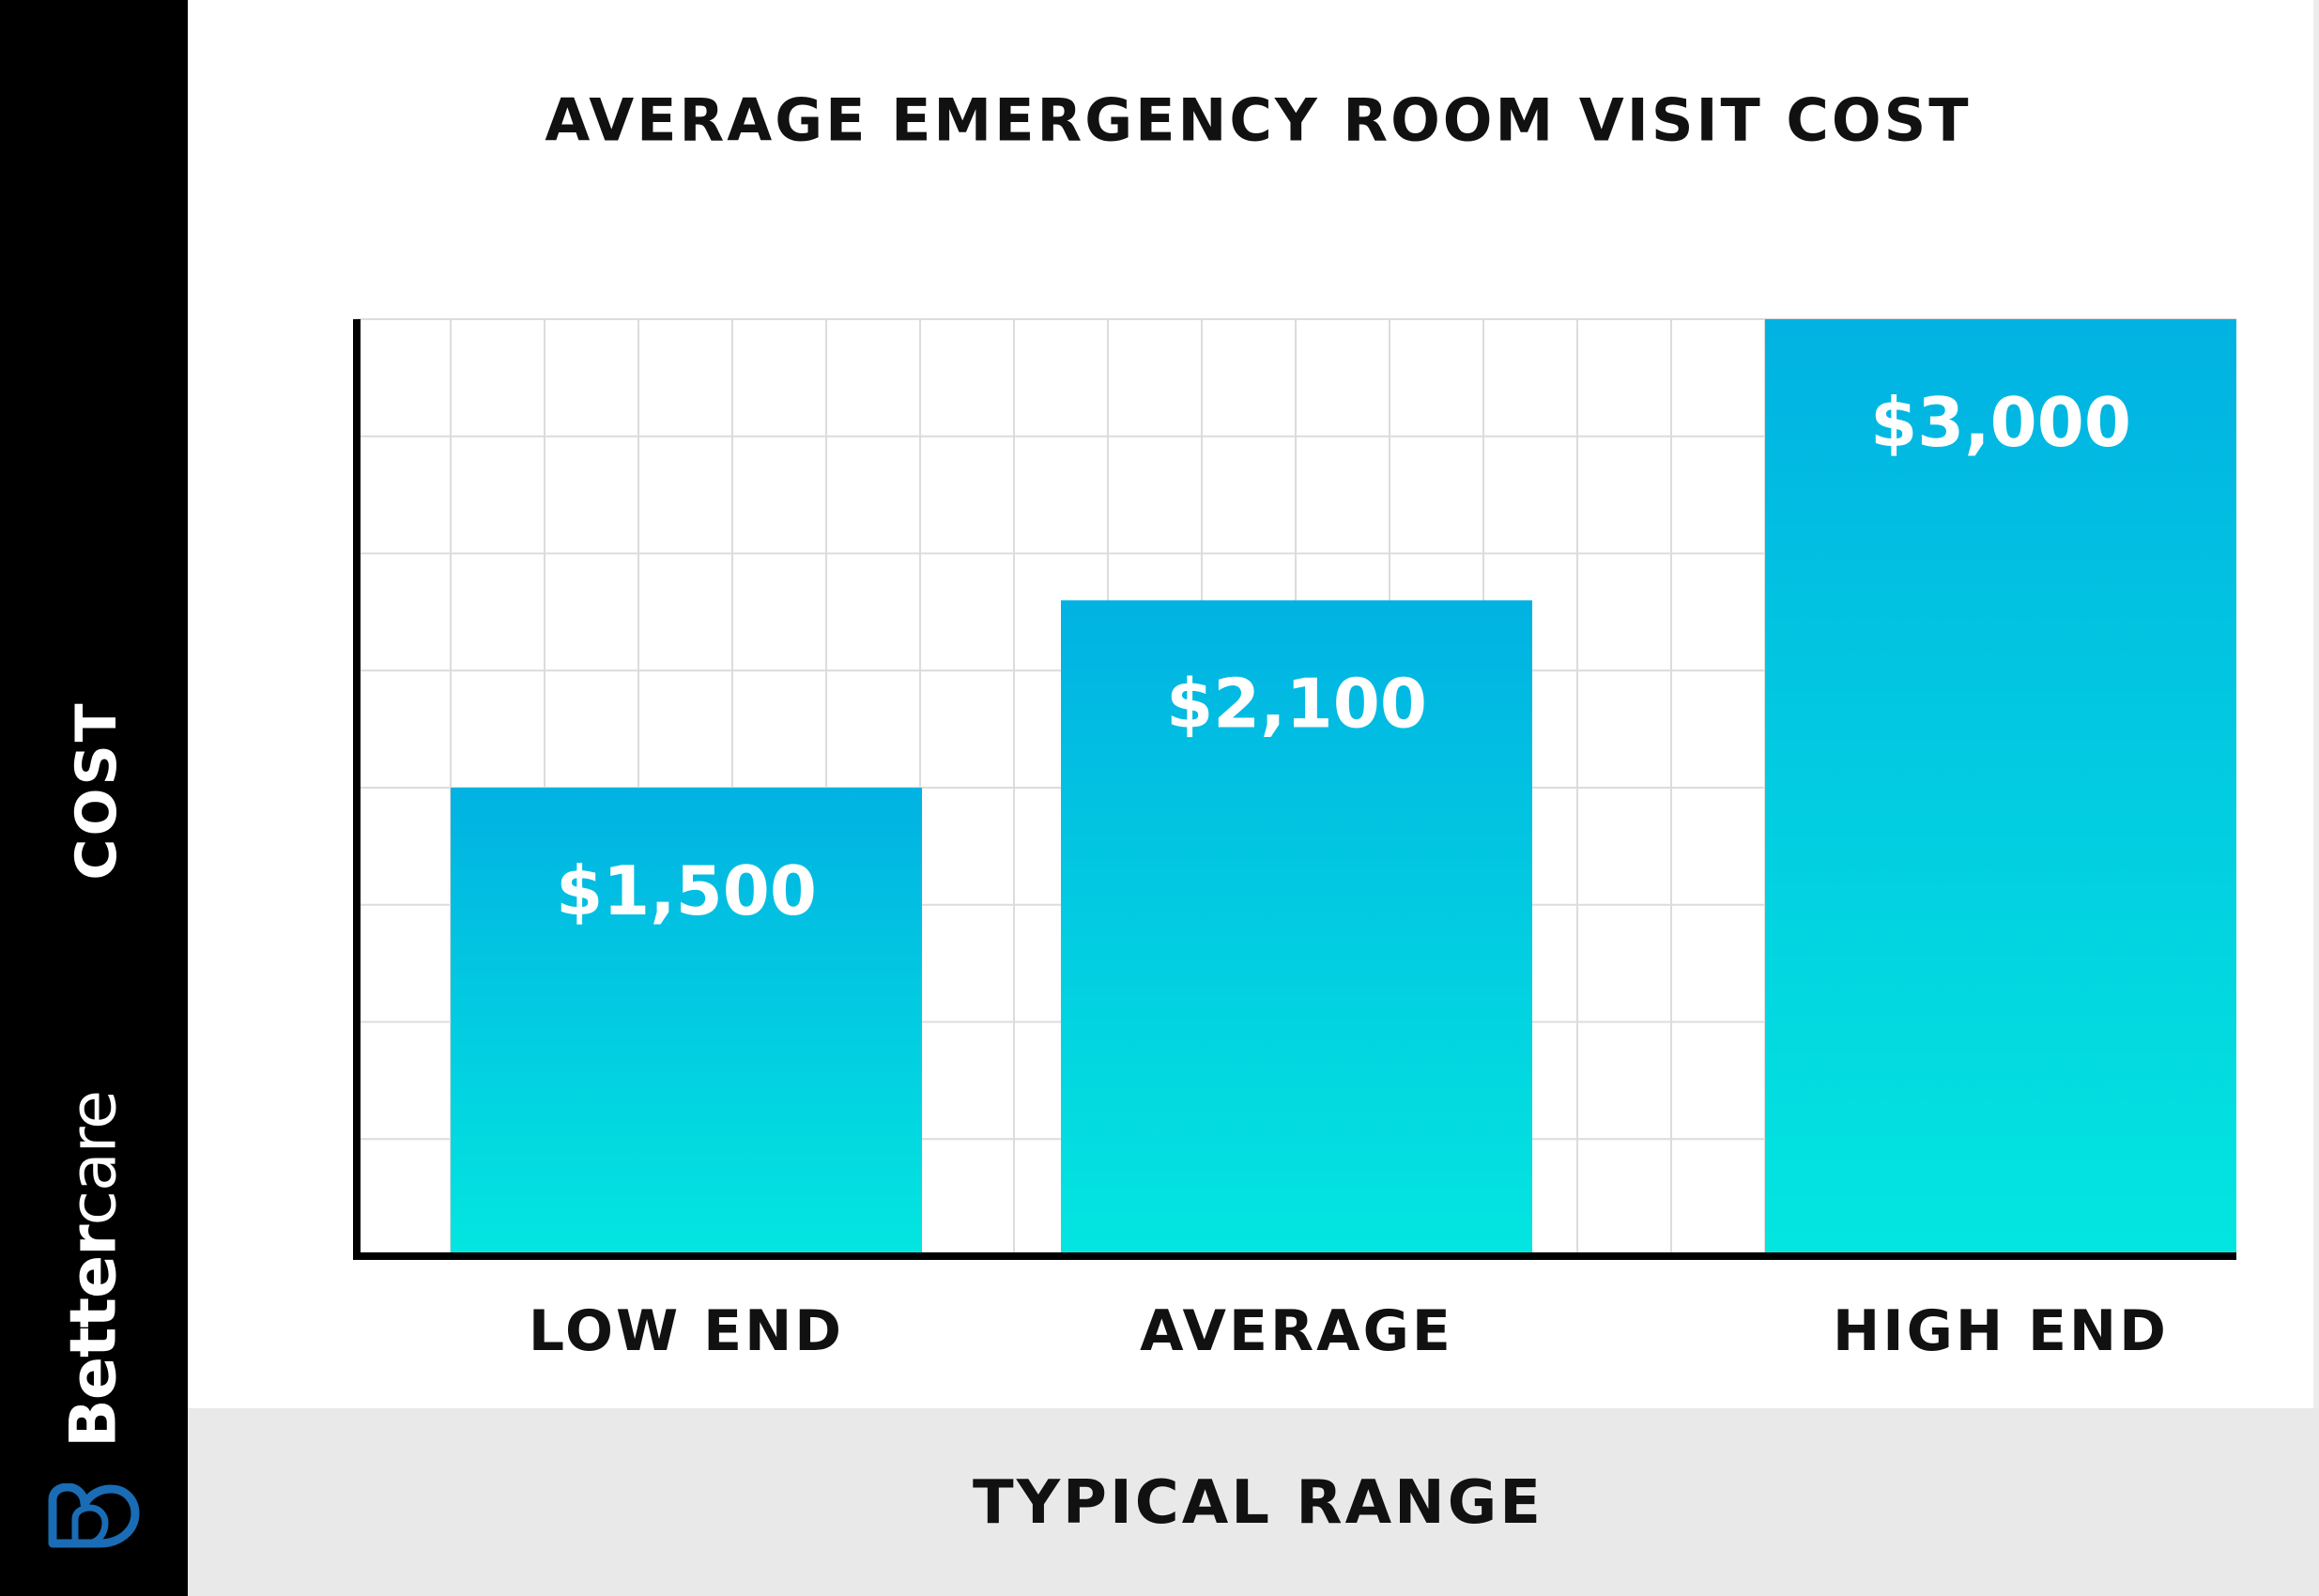 Image resolution: width=2319 pixels, height=1596 pixels. What do you see at coordinates (686, 891) in the screenshot?
I see `bar-value-label: $1,500` at bounding box center [686, 891].